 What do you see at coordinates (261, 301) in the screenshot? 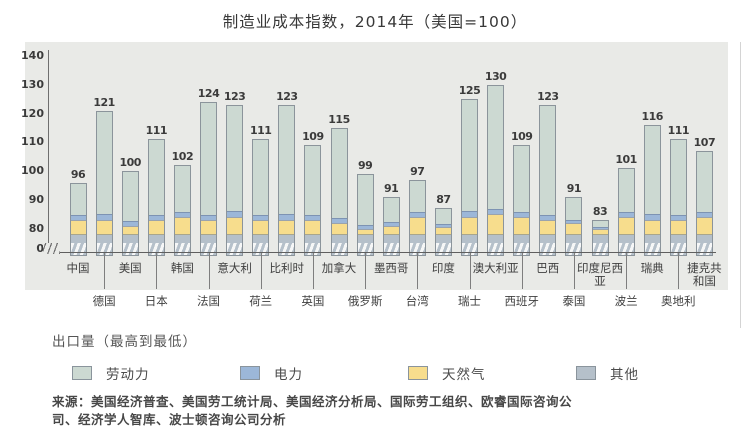
I see `x-label-row2: 荷兰` at bounding box center [261, 301].